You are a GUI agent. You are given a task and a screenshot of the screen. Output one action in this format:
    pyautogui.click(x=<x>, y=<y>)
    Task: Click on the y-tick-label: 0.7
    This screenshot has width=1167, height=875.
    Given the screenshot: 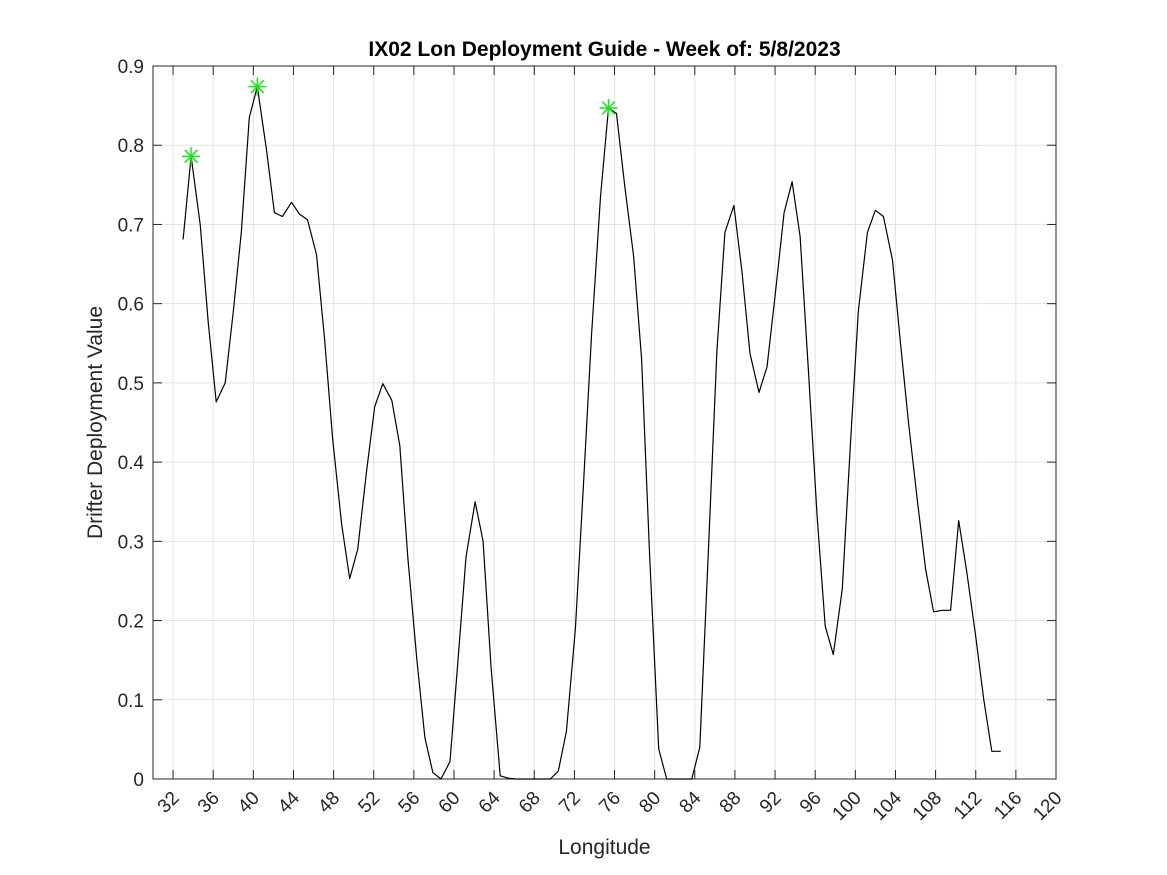 What is the action you would take?
    pyautogui.click(x=131, y=225)
    